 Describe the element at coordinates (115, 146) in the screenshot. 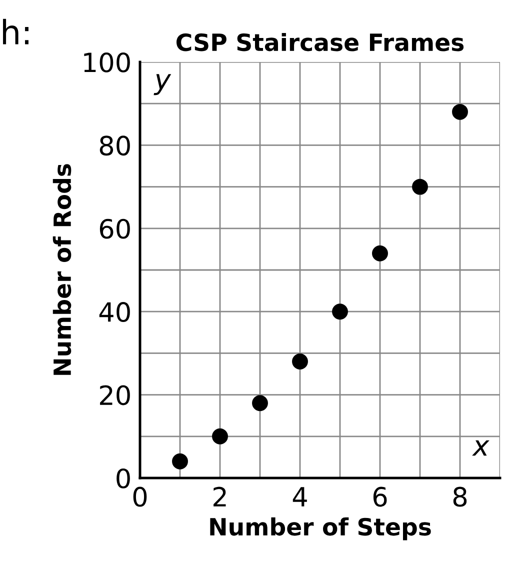

I see `y-tick-label: 80` at that location.